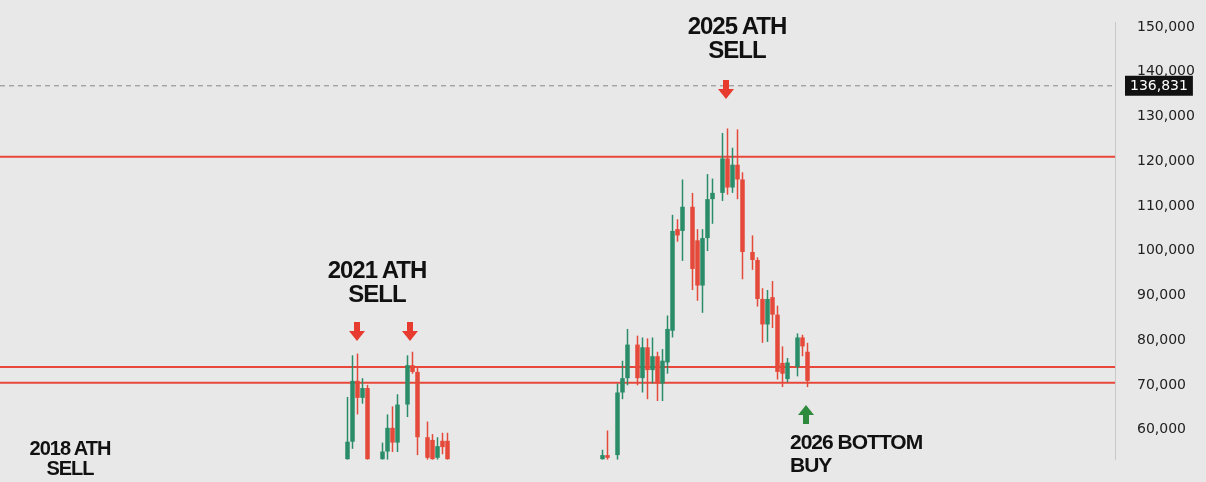 The height and width of the screenshot is (482, 1206). What do you see at coordinates (1166, 25) in the screenshot?
I see `y-tick-label: 150,000` at bounding box center [1166, 25].